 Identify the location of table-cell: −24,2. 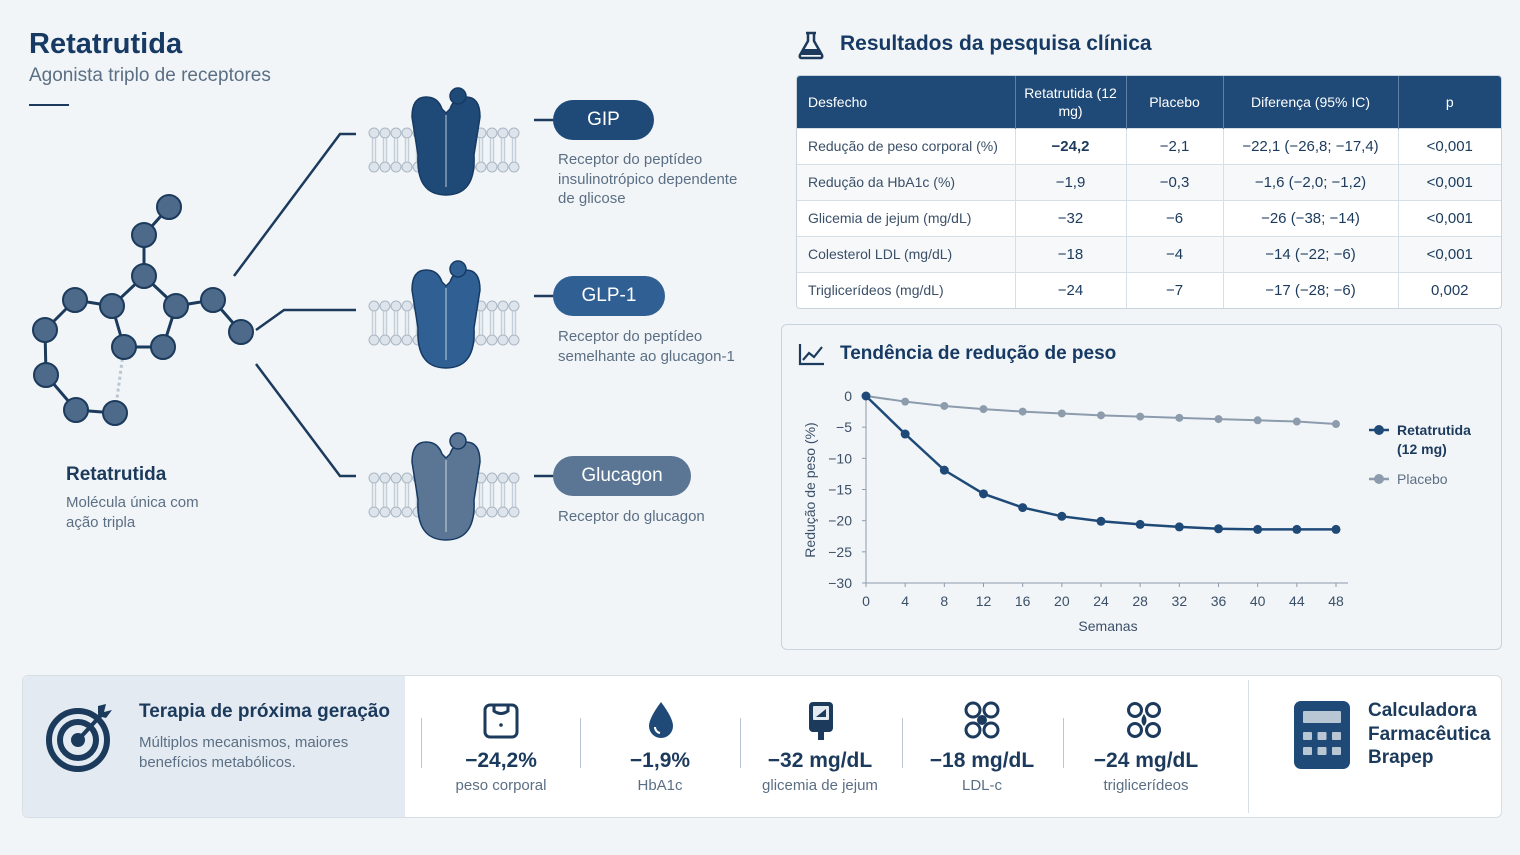
(1071, 145).